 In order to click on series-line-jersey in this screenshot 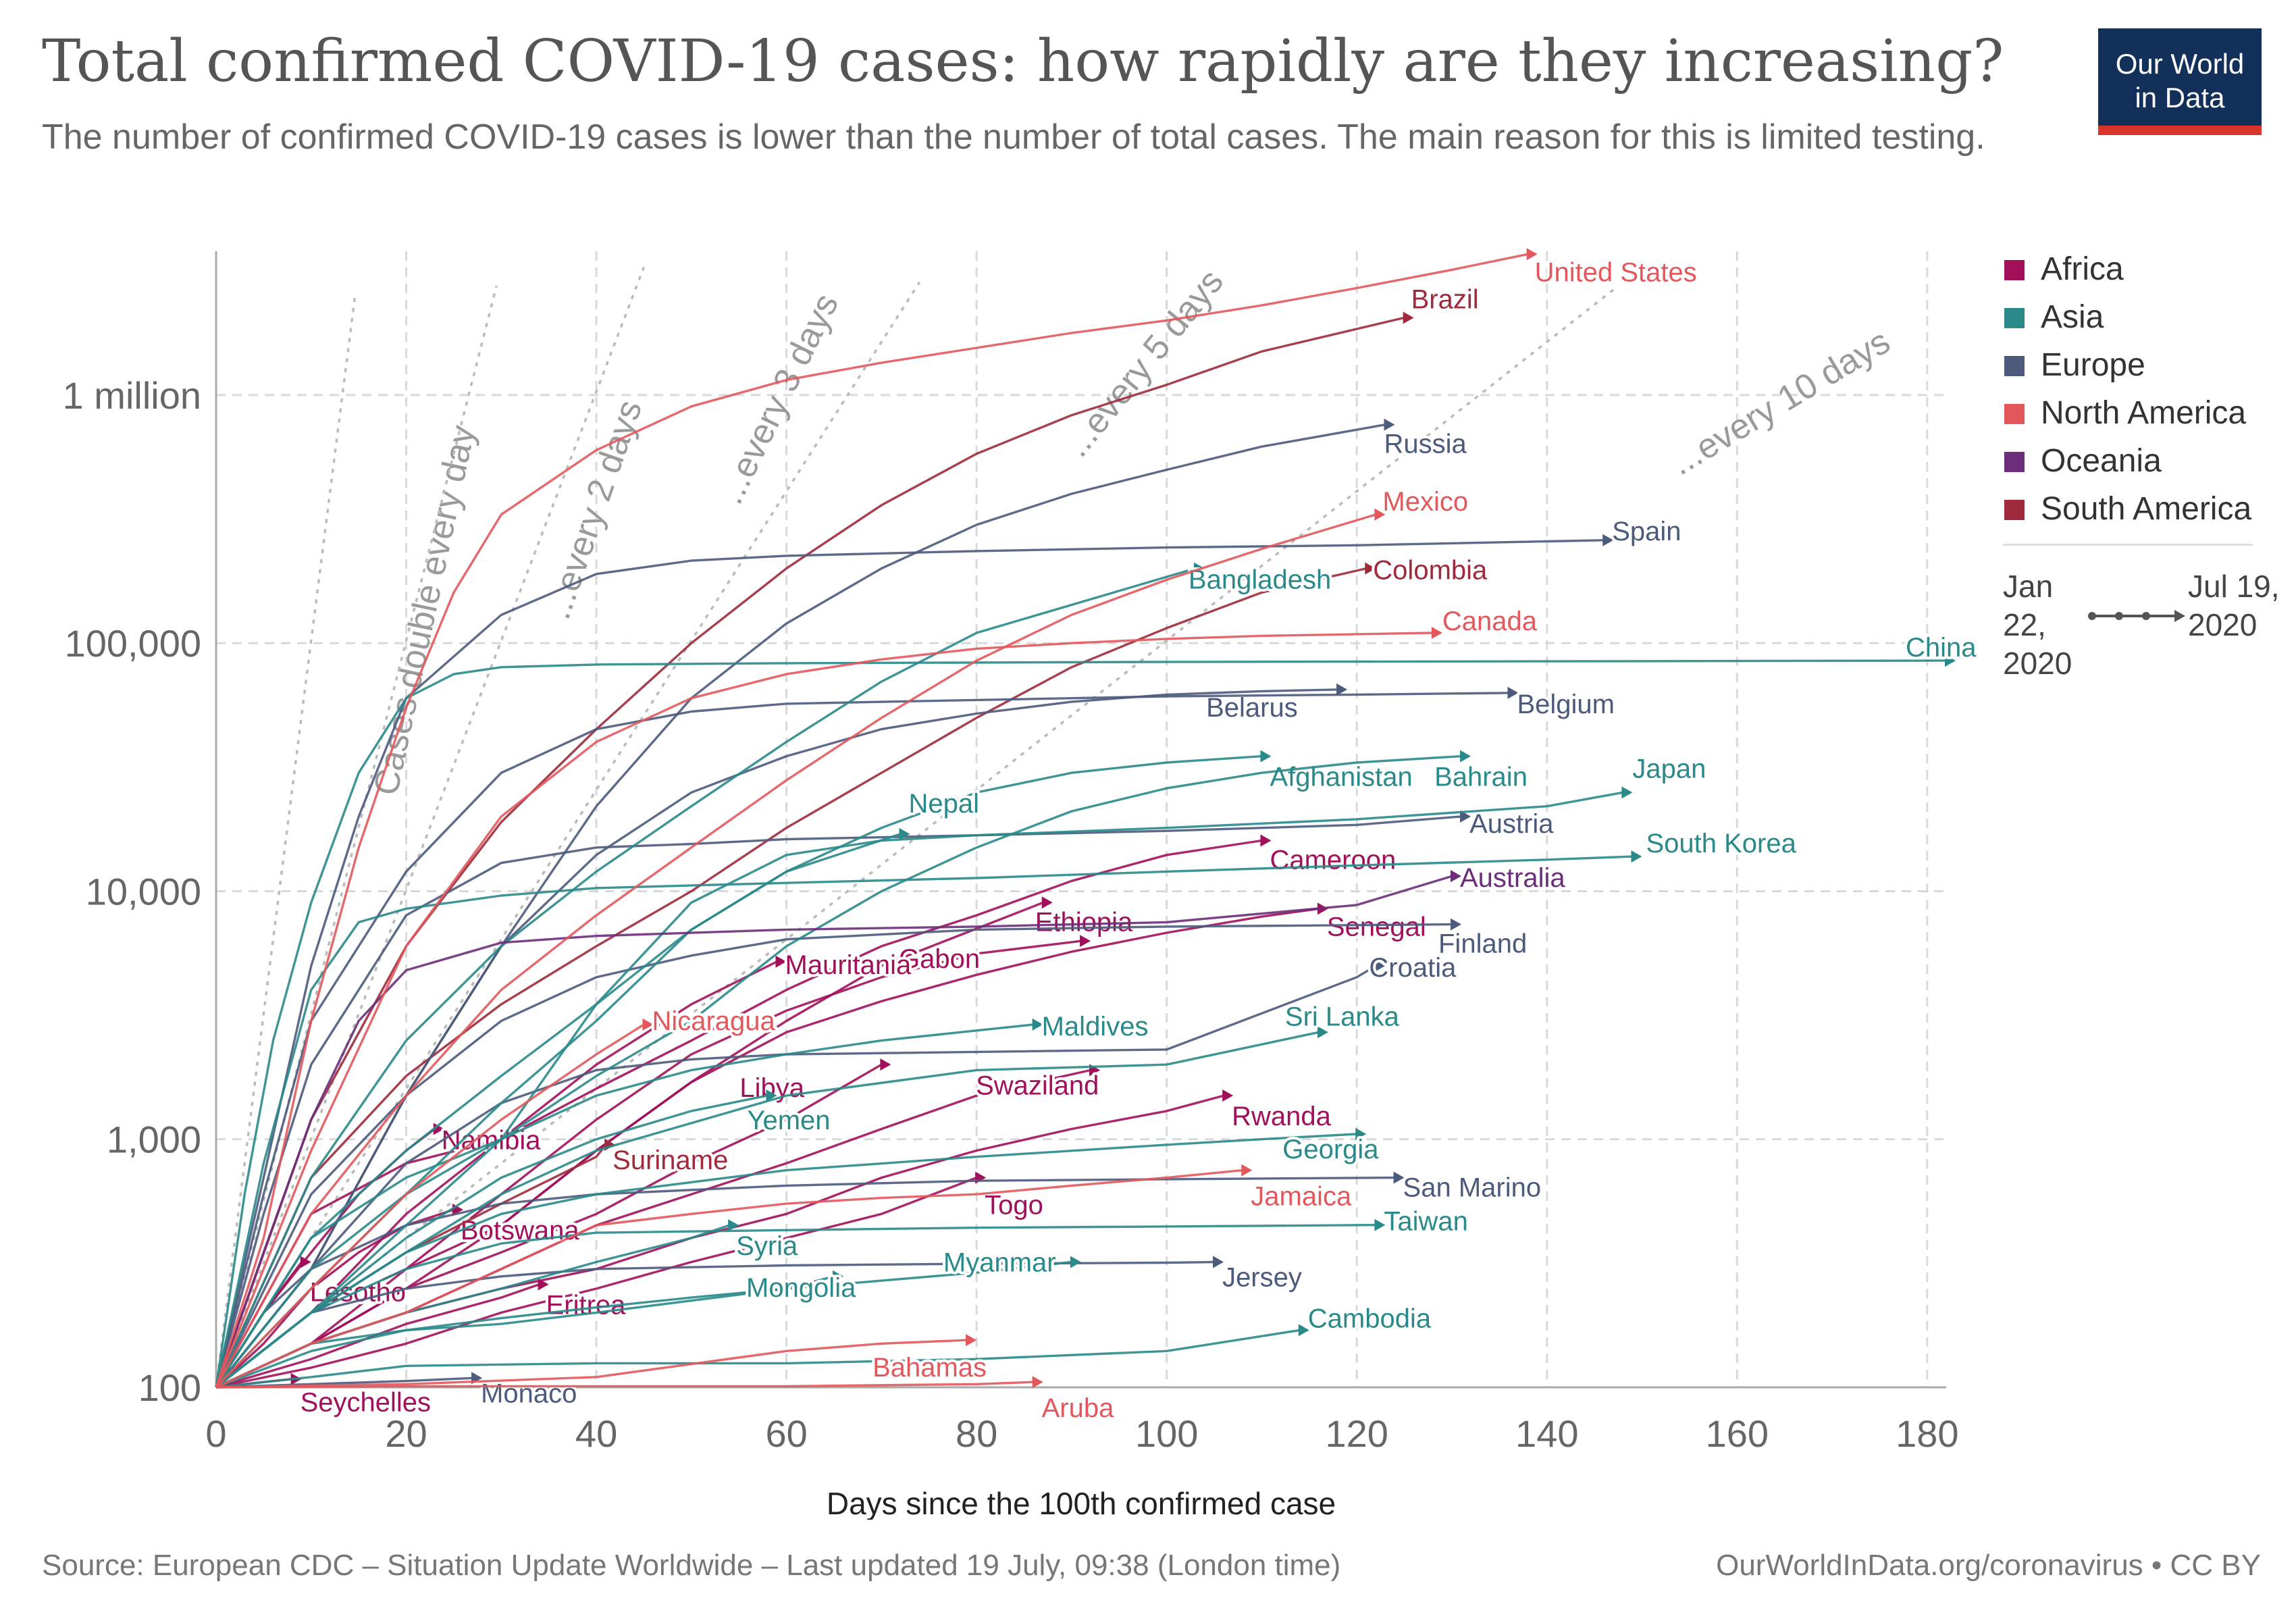, I will do `click(715, 1324)`.